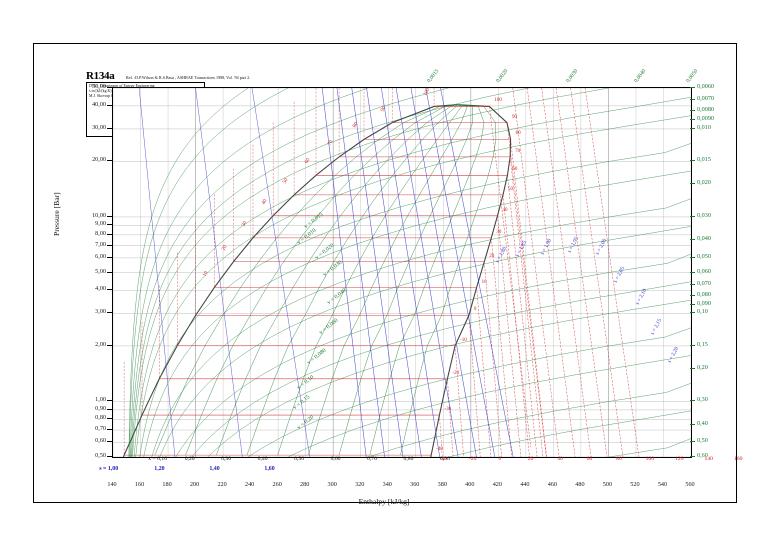 The image size is (768, 543). Describe the element at coordinates (702, 455) in the screenshot. I see `y-tick-right-specific-volume: 0,60` at that location.